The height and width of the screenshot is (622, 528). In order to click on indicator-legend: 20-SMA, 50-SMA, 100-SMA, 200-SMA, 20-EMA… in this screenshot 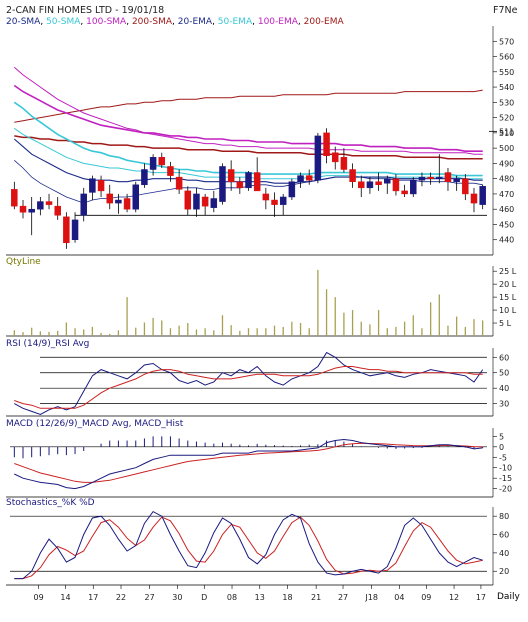, I will do `click(175, 22)`.